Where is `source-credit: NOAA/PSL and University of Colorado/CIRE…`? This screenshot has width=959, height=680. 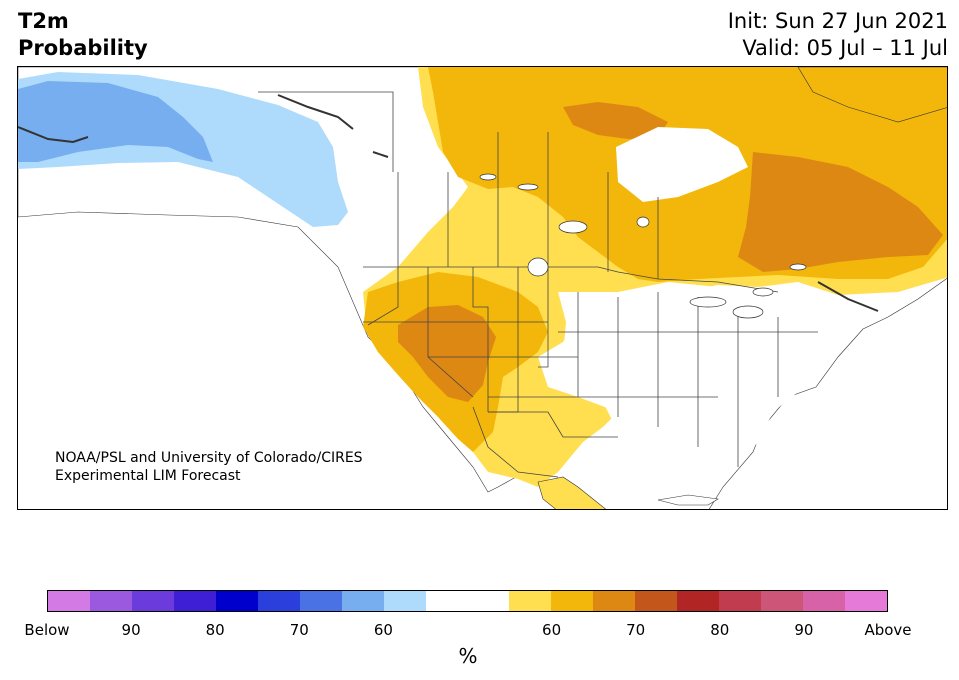
source-credit: NOAA/PSL and University of Colorado/CIRE… is located at coordinates (209, 467).